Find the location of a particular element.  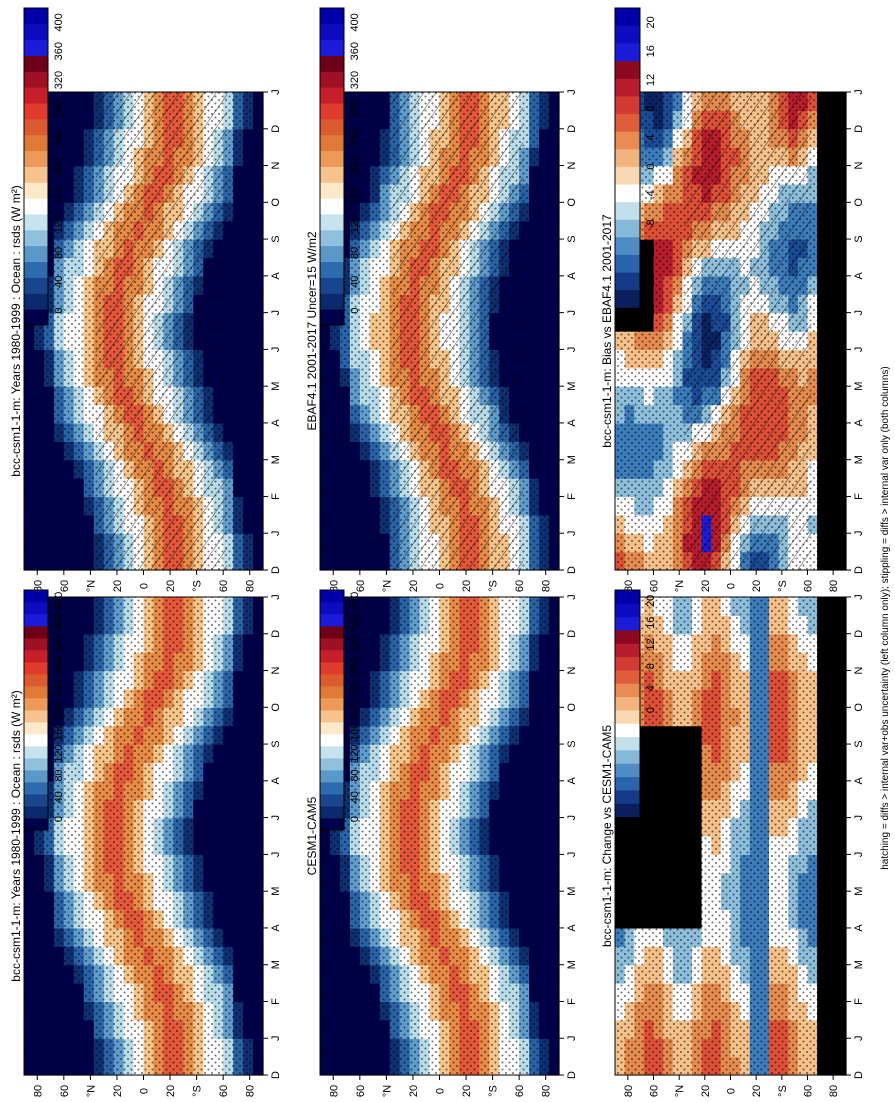

colorbar-tick-label: -20 is located at coordinates (651, 311).